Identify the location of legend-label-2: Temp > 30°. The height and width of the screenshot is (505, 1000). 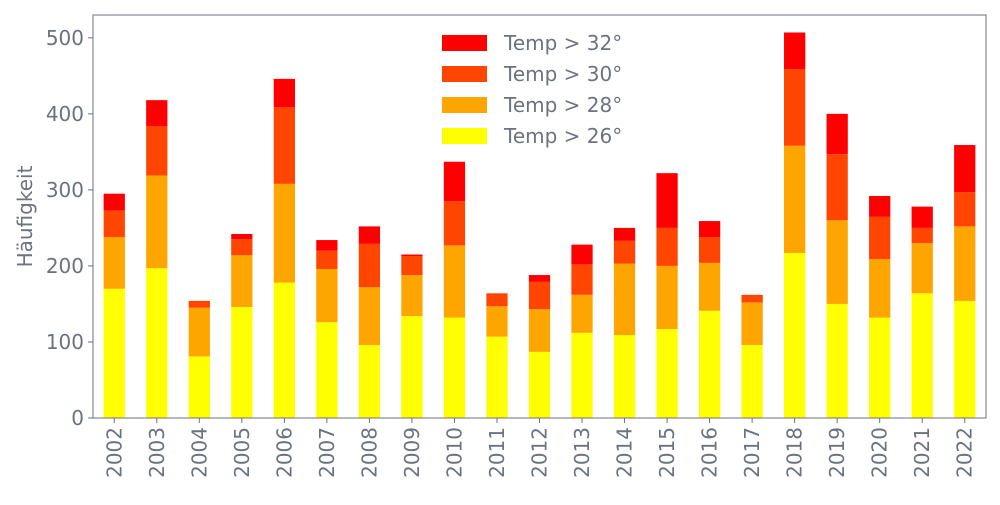
(562, 74).